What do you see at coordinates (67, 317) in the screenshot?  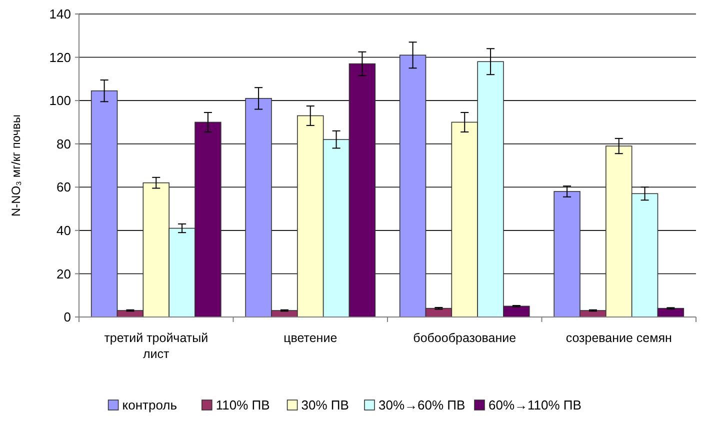 I see `y-tick-label: 0` at bounding box center [67, 317].